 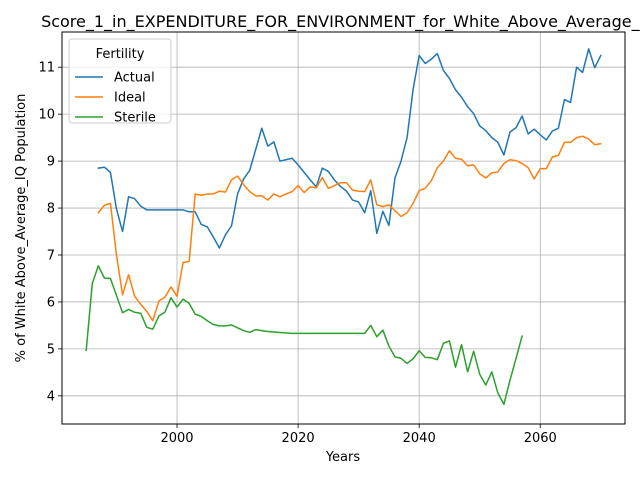 I want to click on x-axis-label: Years, so click(x=343, y=457).